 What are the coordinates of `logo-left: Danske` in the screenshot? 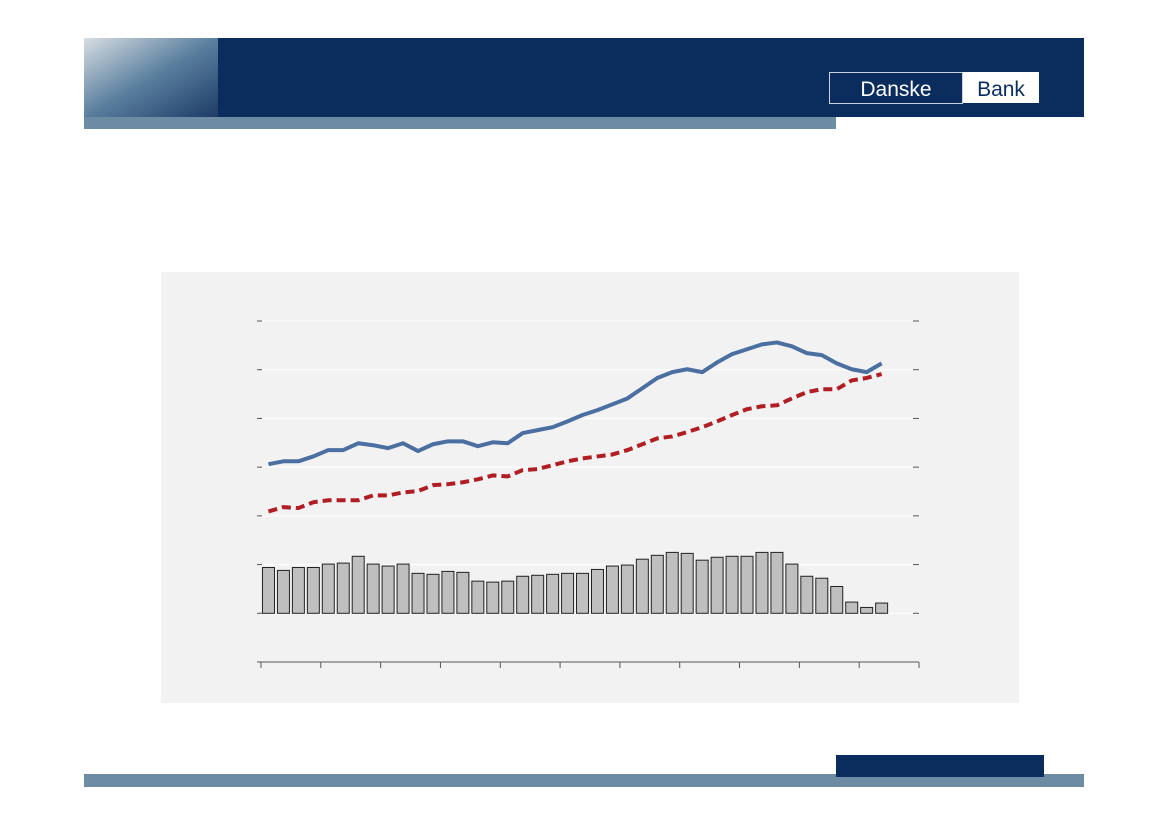 It's located at (895, 89).